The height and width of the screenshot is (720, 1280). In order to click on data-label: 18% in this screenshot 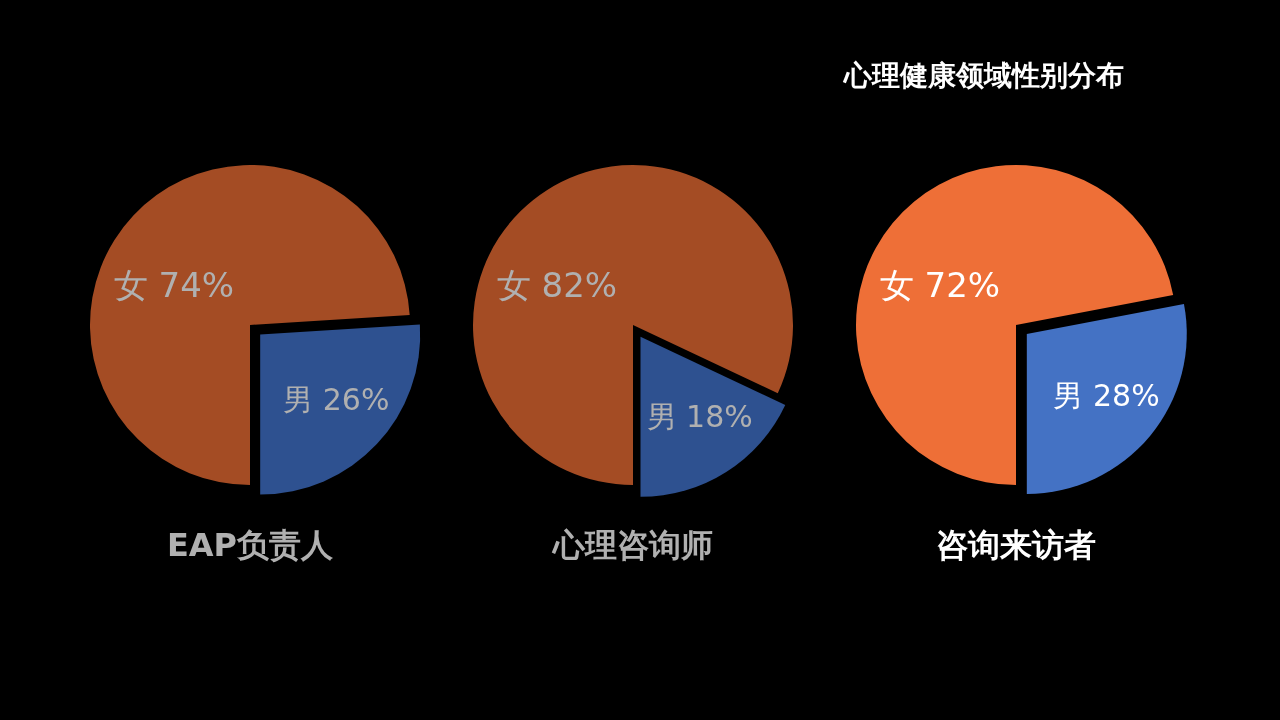, I will do `click(719, 416)`.